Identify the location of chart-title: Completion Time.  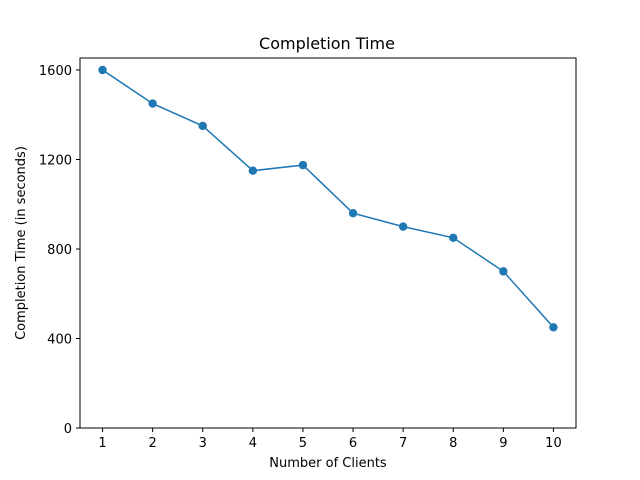
(327, 43).